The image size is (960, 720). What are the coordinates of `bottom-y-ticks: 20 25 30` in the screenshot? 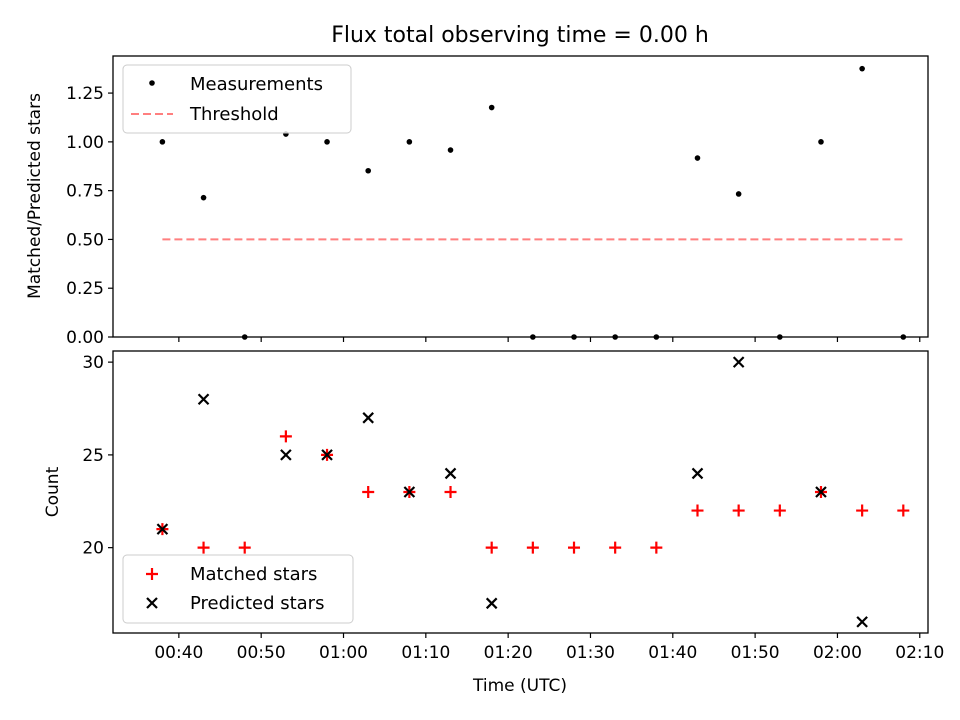 It's located at (97, 456).